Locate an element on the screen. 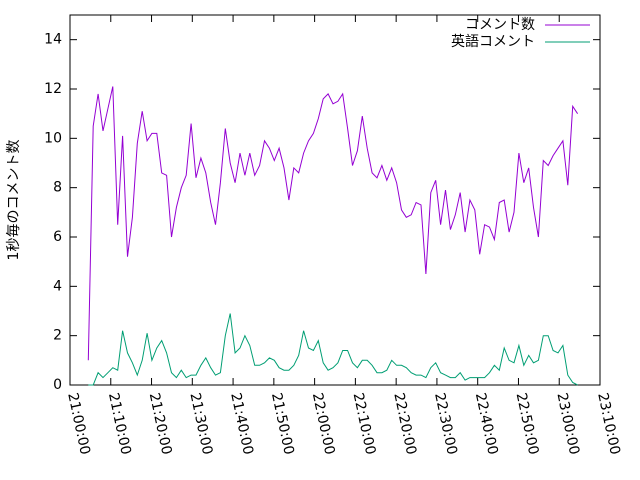 The width and height of the screenshot is (640, 480). x-tick-label: 21:00:00 is located at coordinates (78, 423).